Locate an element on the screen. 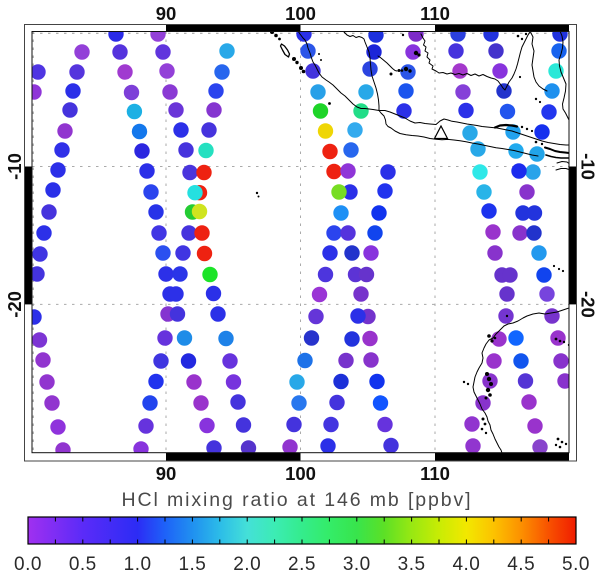  svg-text: 3.5 is located at coordinates (412, 564).